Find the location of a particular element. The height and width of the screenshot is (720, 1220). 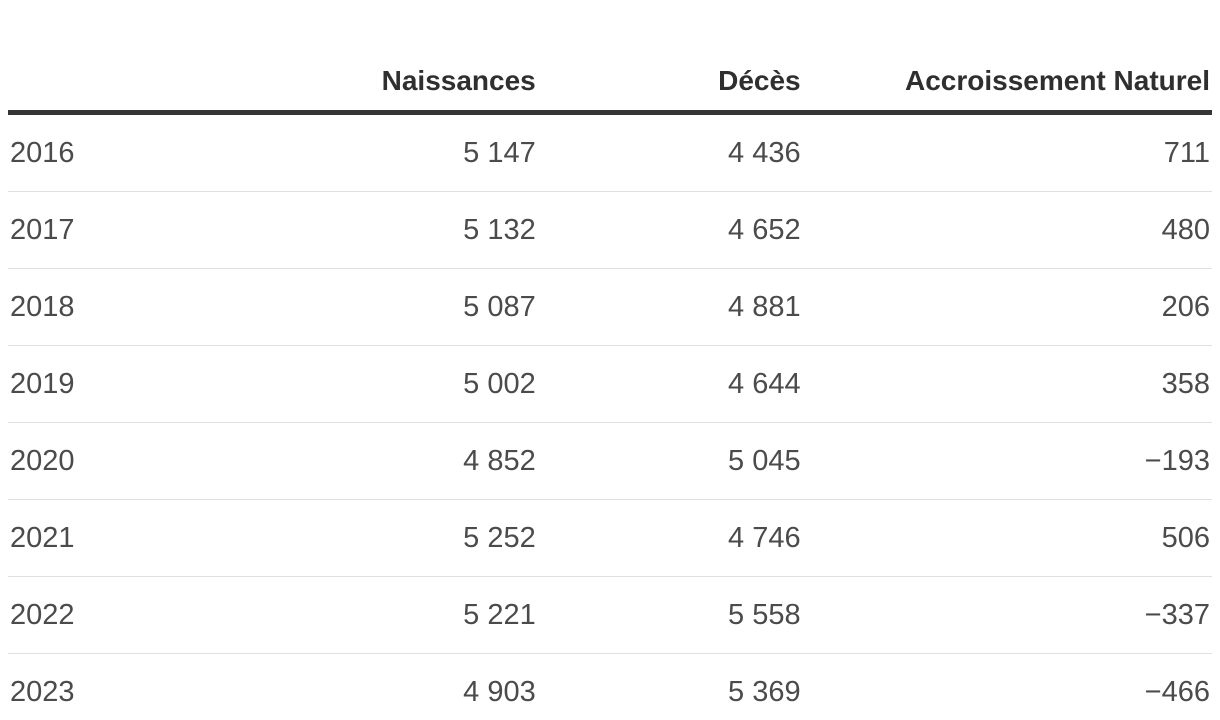

deces-cell: 4 436 is located at coordinates (764, 152).